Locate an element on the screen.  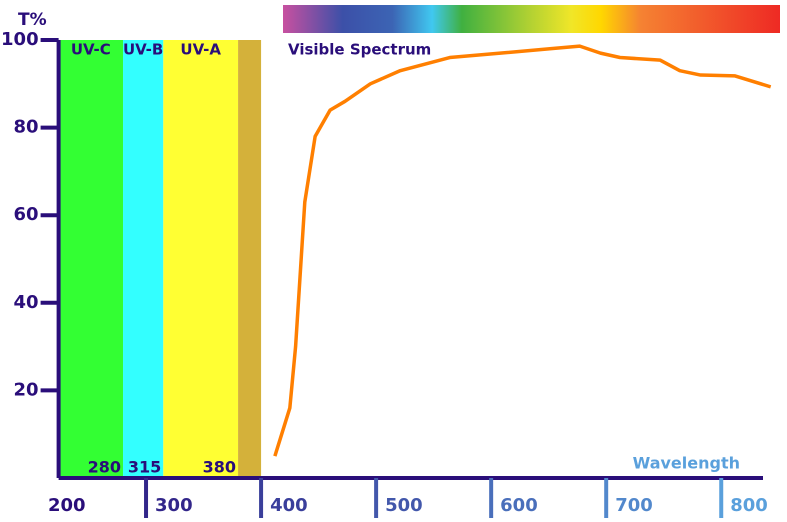
band-label: UV-C is located at coordinates (91, 50).